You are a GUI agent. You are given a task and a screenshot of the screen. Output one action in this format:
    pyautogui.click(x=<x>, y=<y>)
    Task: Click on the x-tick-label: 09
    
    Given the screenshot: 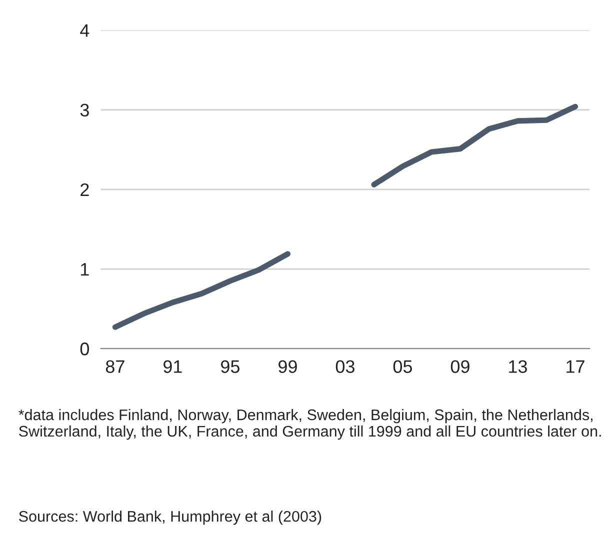 What is the action you would take?
    pyautogui.click(x=460, y=366)
    